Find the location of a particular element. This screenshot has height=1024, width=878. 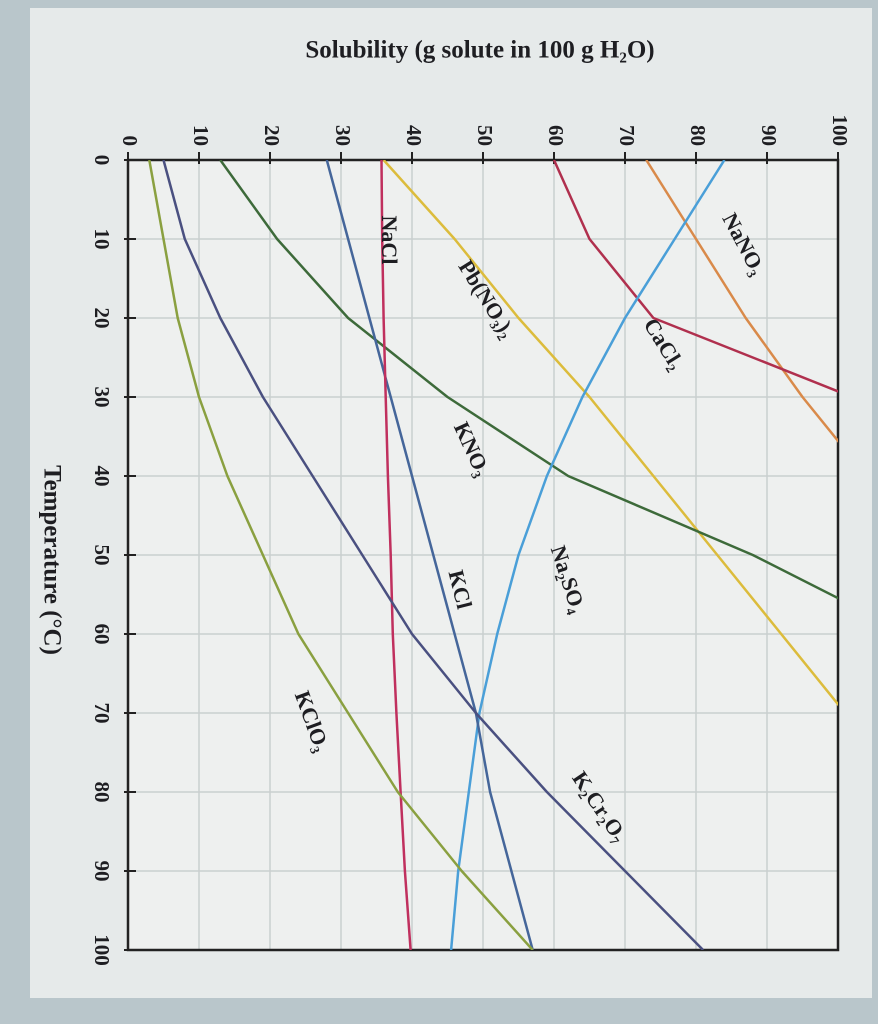

y-tick-label: 90 is located at coordinates (769, 135).